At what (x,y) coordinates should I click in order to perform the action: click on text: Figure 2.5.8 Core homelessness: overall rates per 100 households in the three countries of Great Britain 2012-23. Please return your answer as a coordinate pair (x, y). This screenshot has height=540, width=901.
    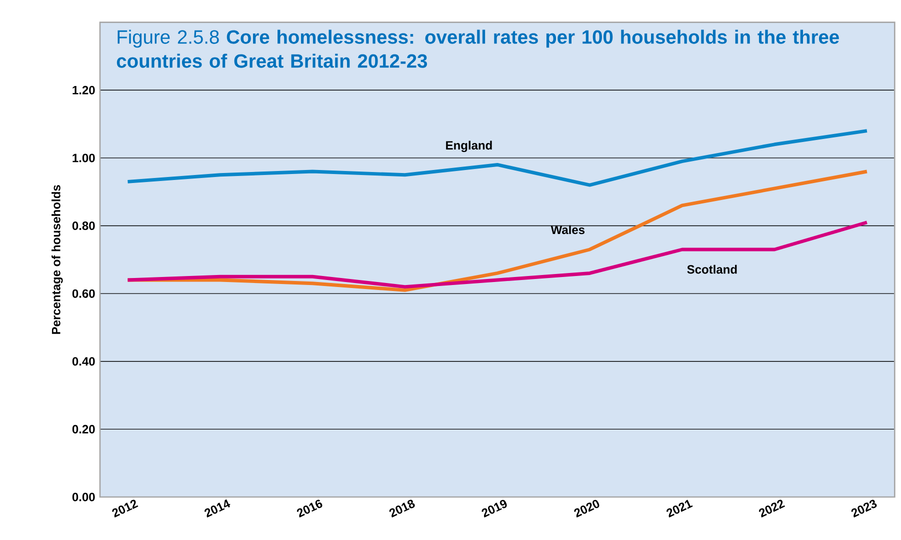
    Looking at the image, I should click on (477, 49).